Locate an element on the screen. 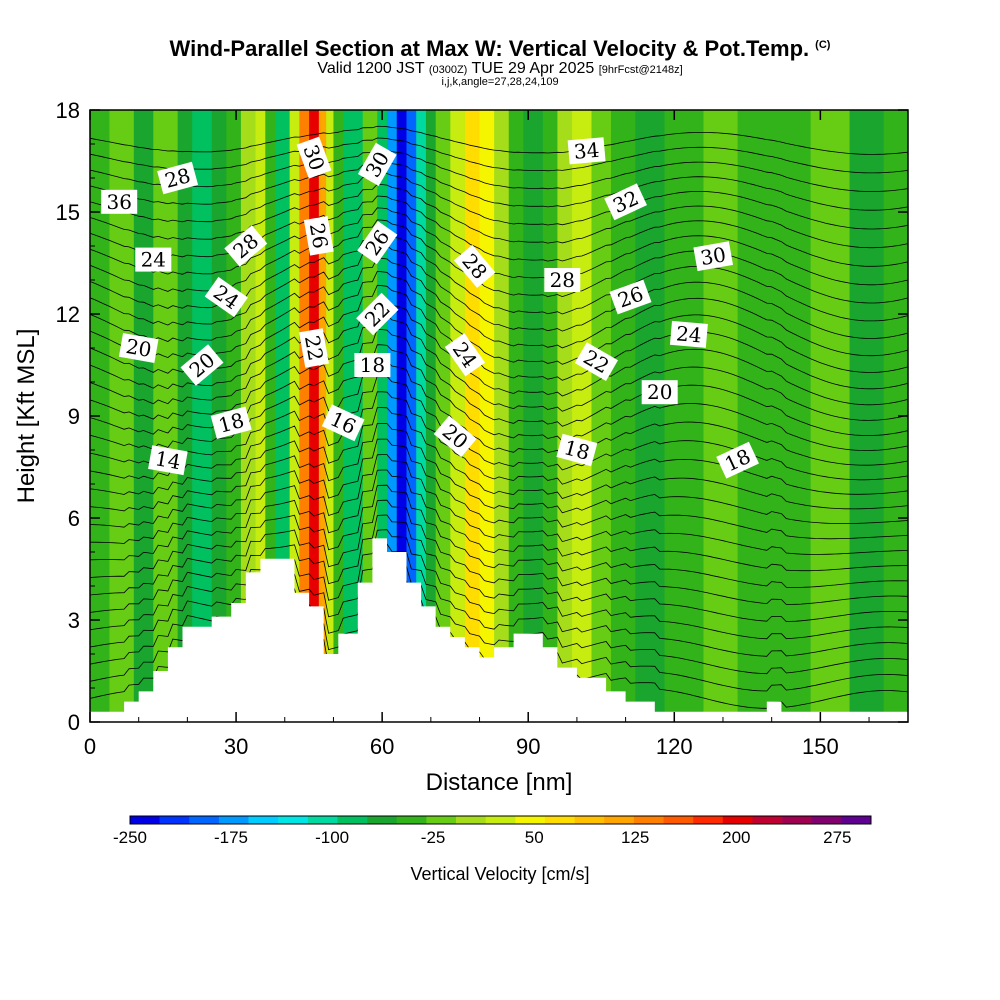 This screenshot has height=1000, width=1000. forecast-info: [9hrFcst@2148z] is located at coordinates (640, 70).